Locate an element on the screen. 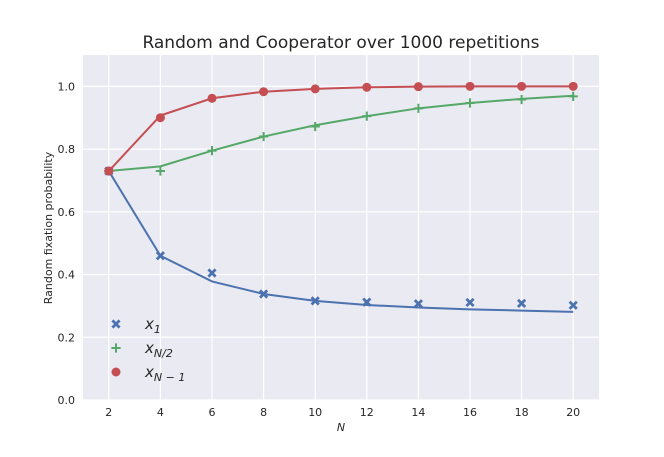  y-axis-label: Random fixation probability is located at coordinates (48, 227).